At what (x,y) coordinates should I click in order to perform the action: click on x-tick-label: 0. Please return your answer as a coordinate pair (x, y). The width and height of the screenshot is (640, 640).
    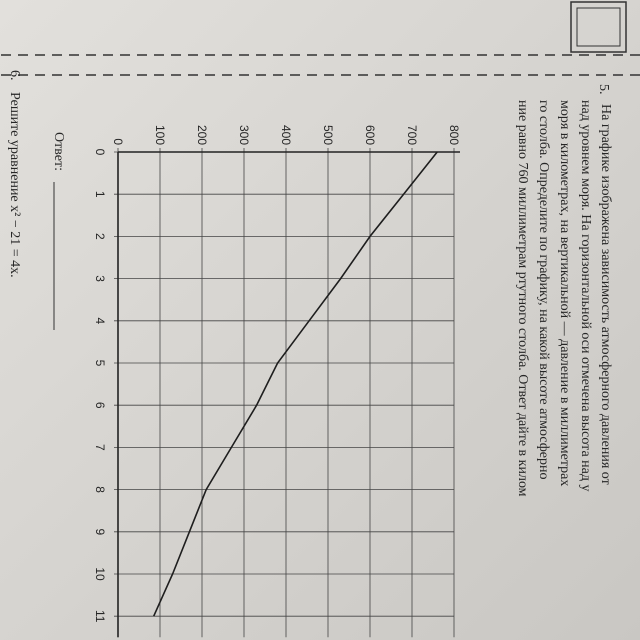
    Looking at the image, I should click on (100, 152).